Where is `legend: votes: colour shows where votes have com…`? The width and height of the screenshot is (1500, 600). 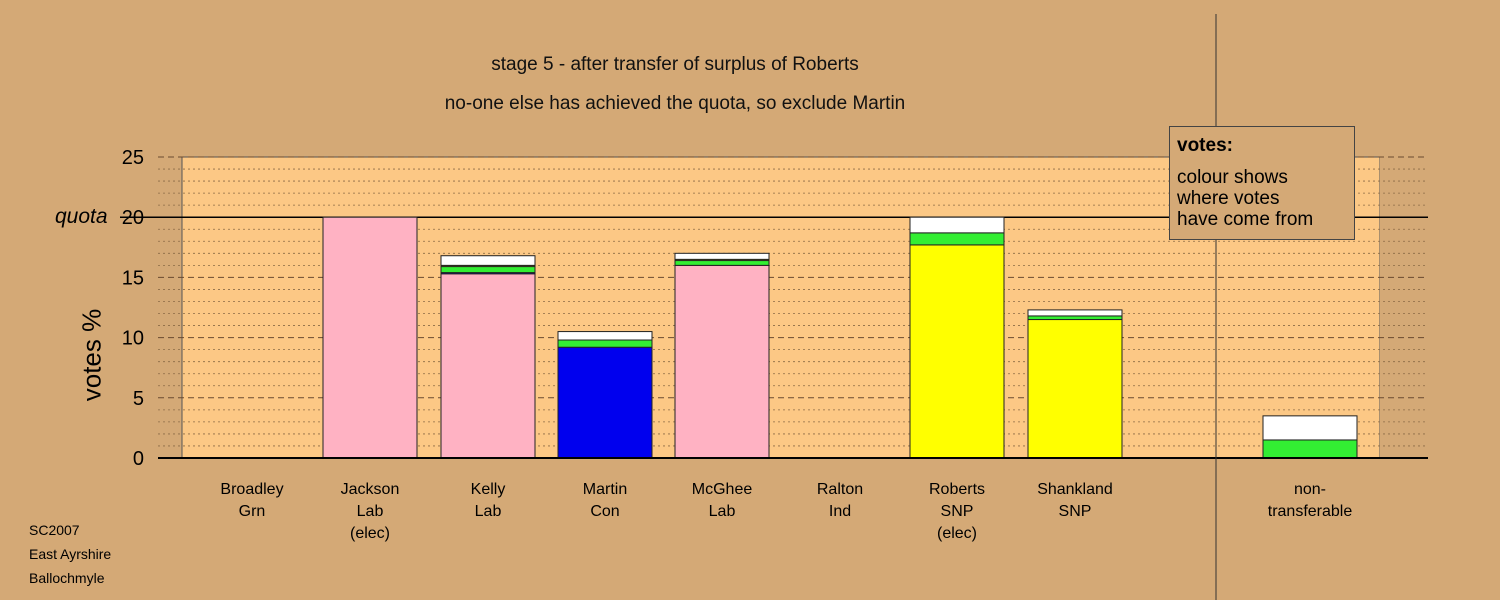 legend: votes: colour shows where votes have com… is located at coordinates (1262, 183).